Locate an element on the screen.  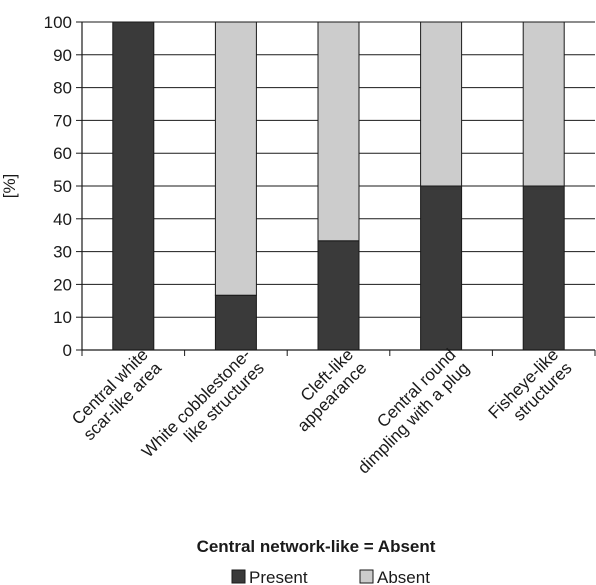
x-category-label: Fisheye-likestructures is located at coordinates (530, 390).